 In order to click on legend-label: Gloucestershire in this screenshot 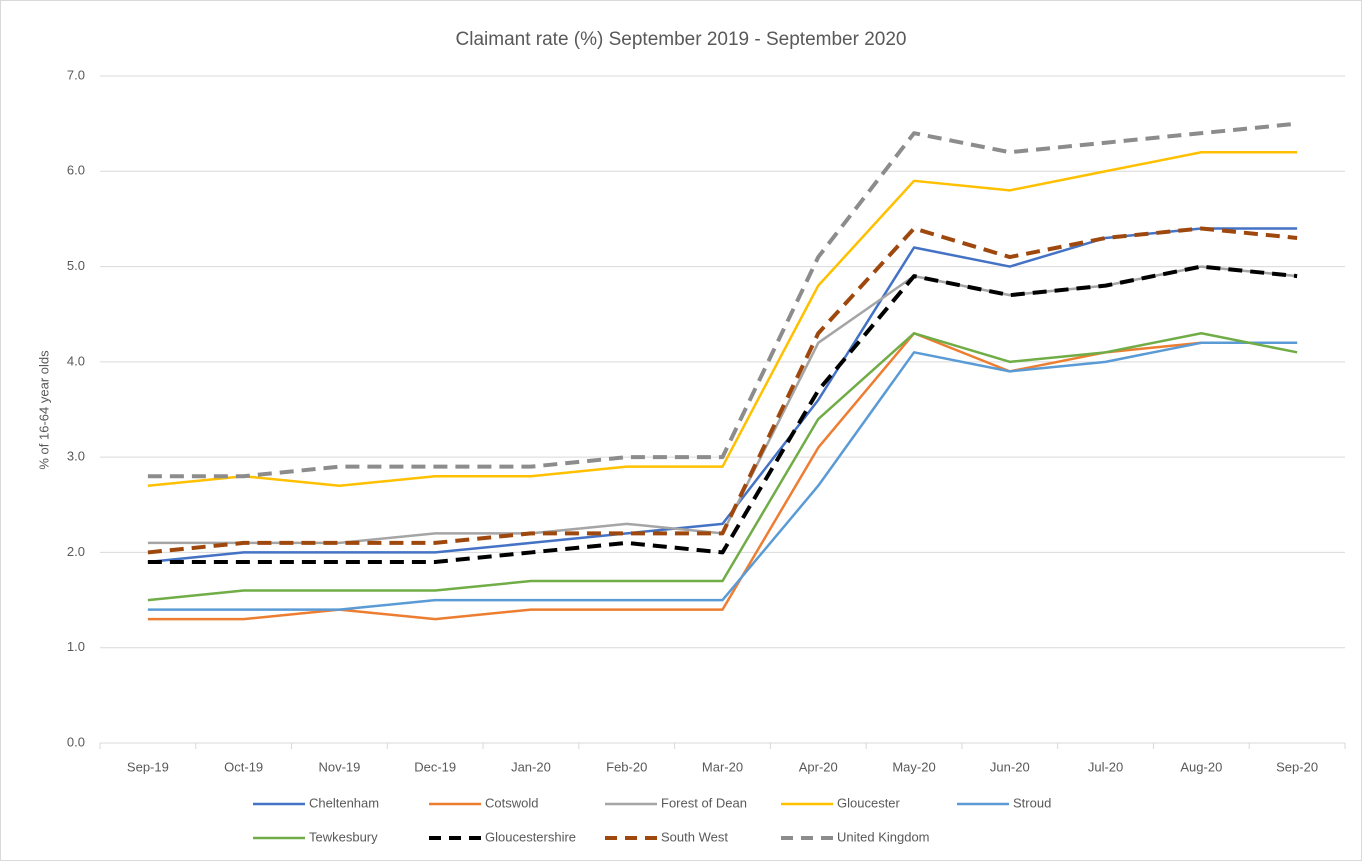, I will do `click(530, 836)`.